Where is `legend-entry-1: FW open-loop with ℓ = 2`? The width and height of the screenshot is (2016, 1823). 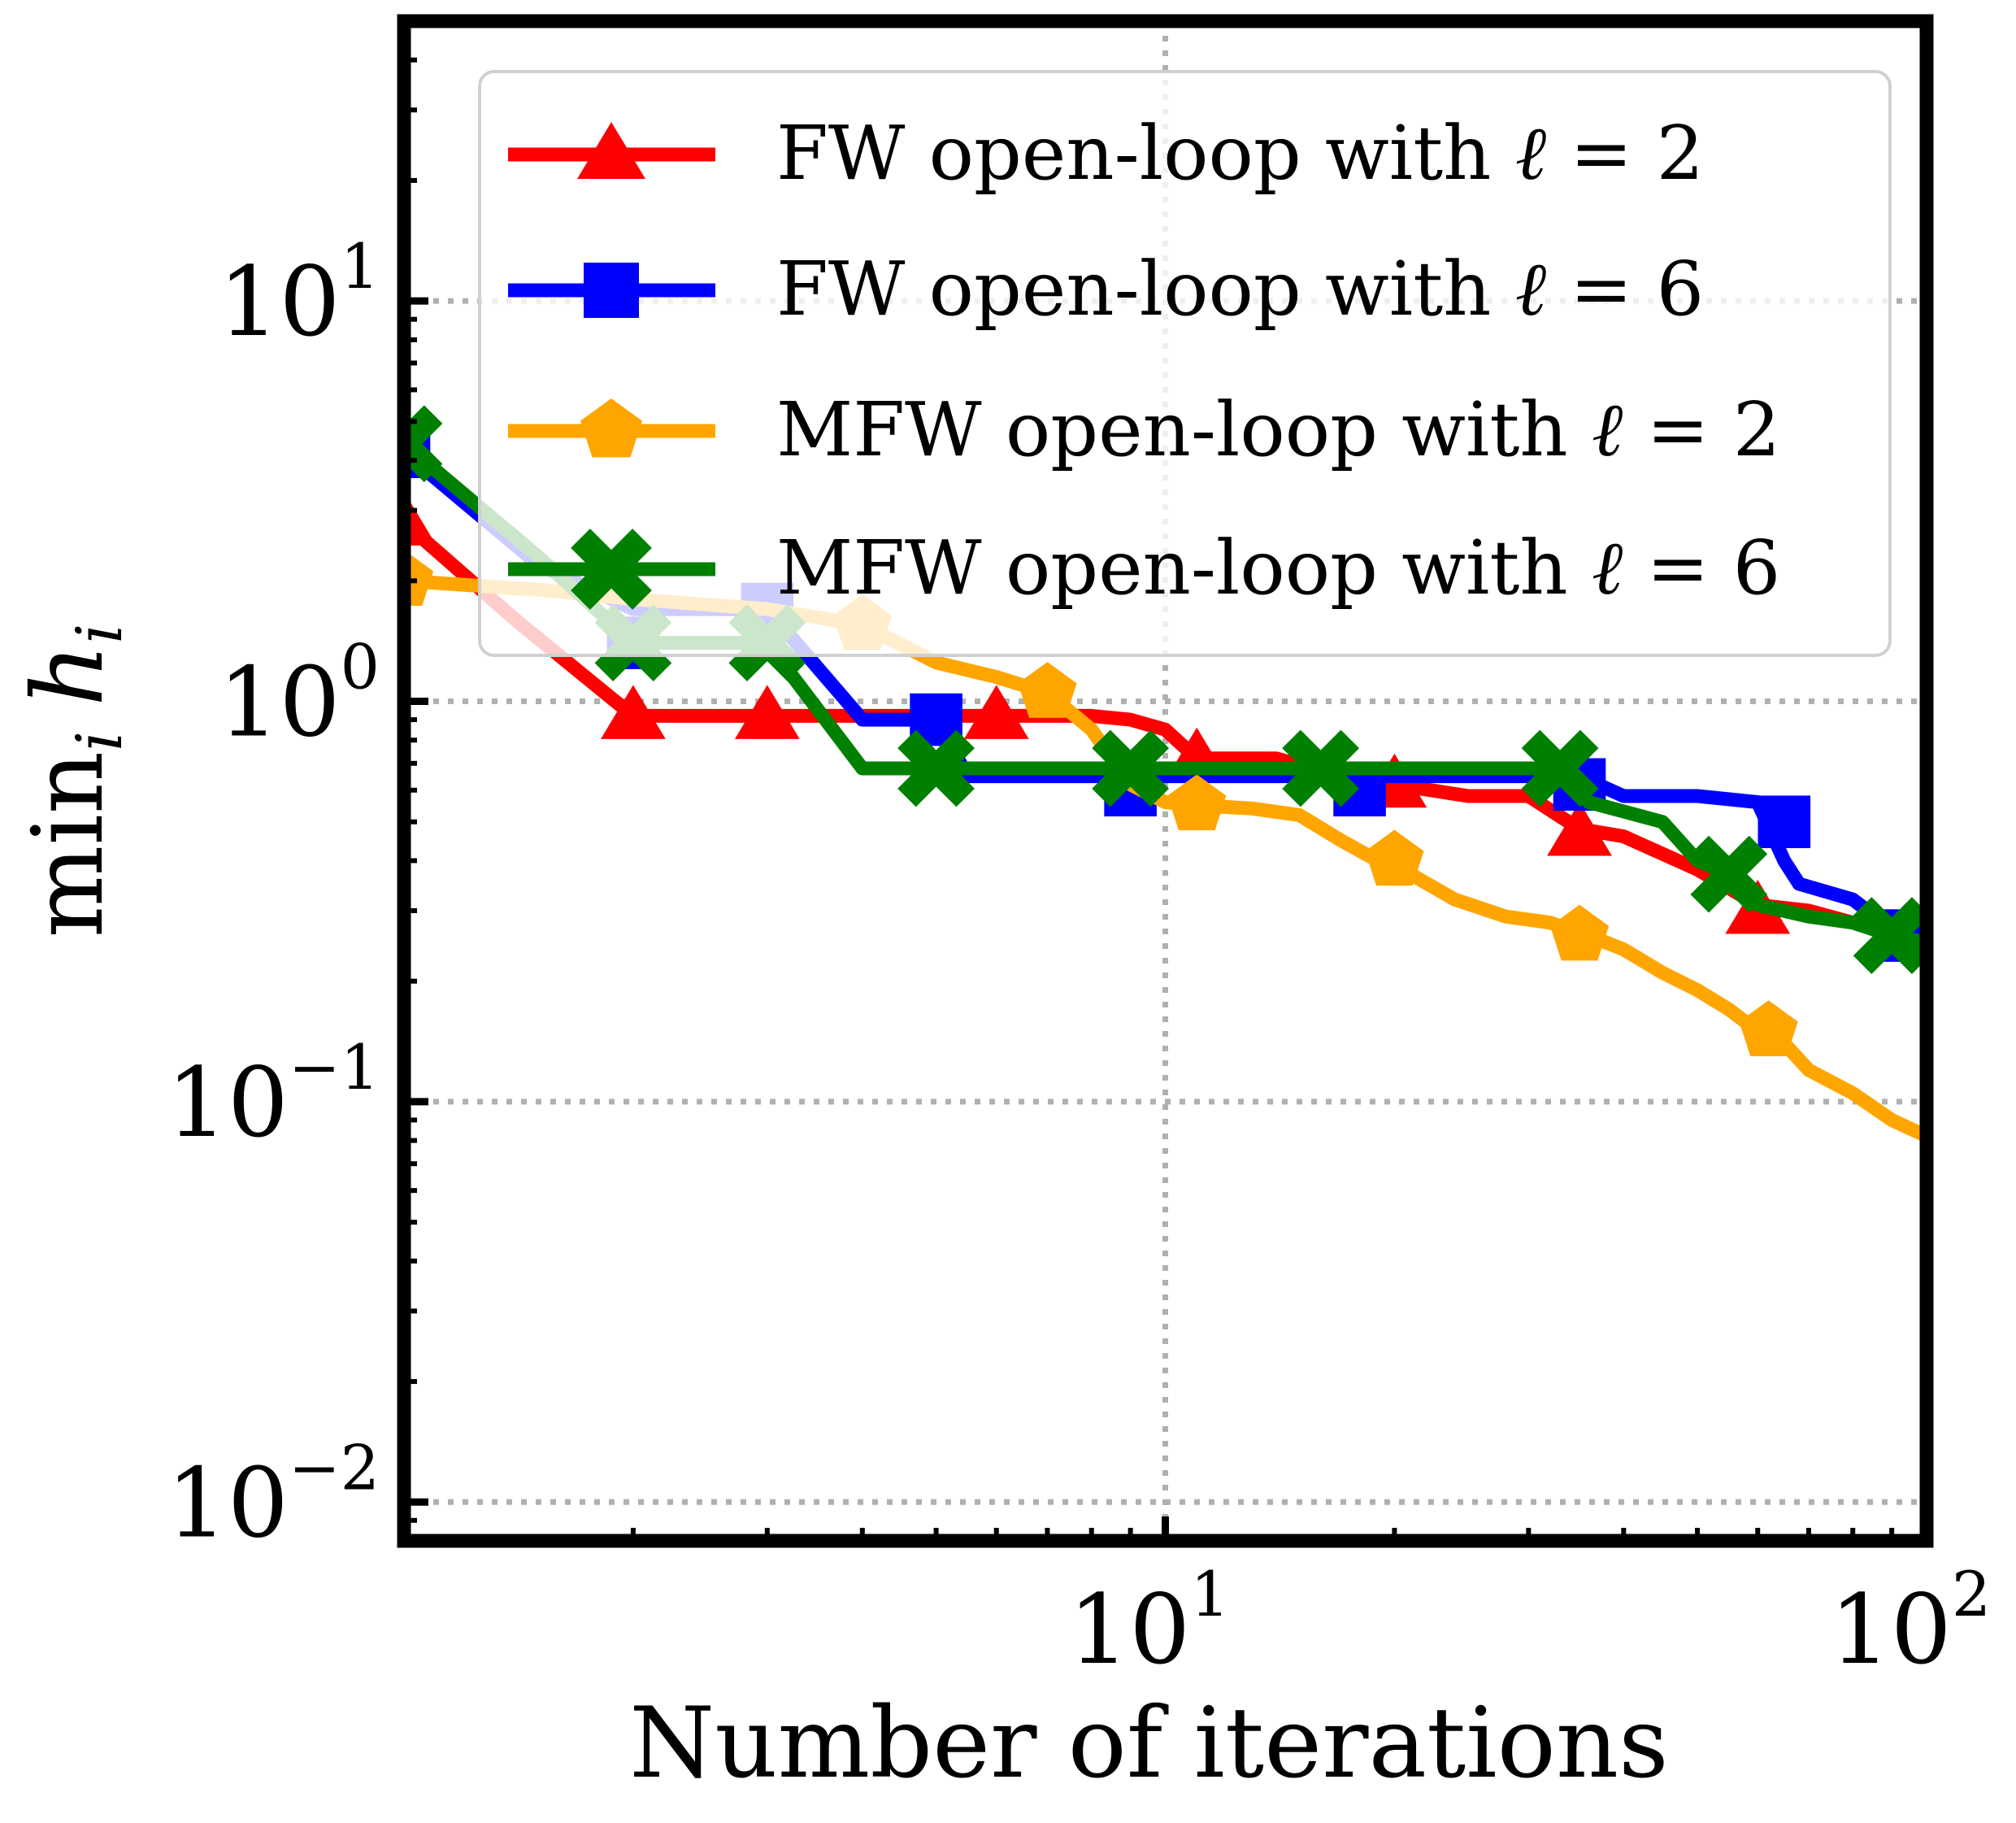 legend-entry-1: FW open-loop with ℓ = 2 is located at coordinates (1106, 153).